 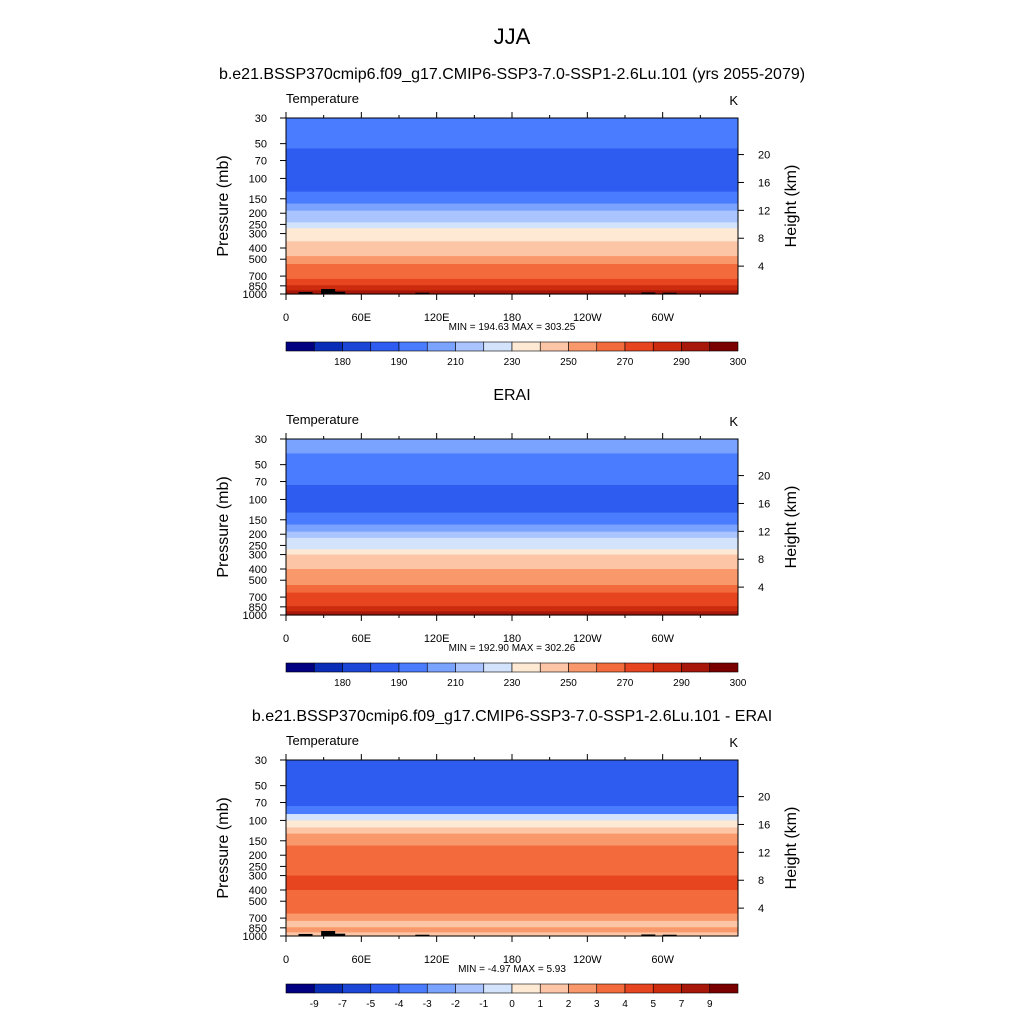 I want to click on field-label: Temperature, so click(x=322, y=98).